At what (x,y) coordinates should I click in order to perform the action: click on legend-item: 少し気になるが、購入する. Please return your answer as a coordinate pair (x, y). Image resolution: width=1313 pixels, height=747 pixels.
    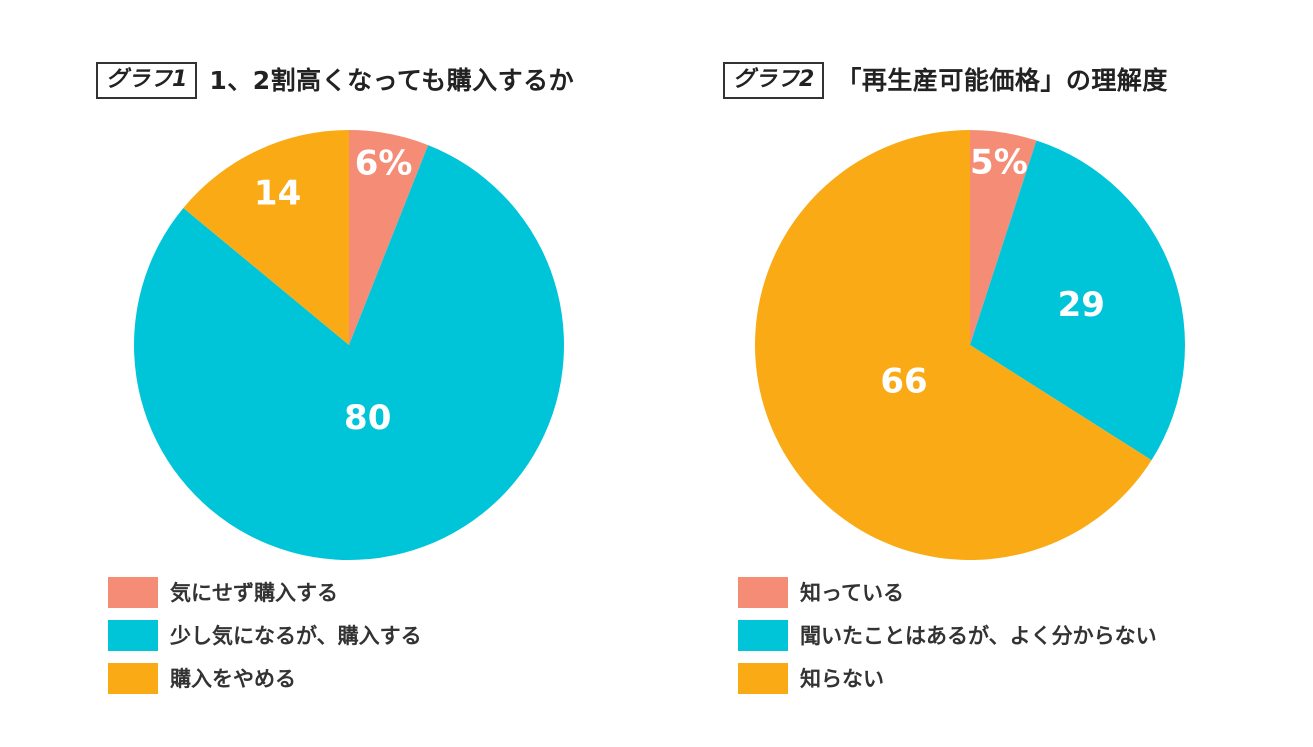
    Looking at the image, I should click on (265, 635).